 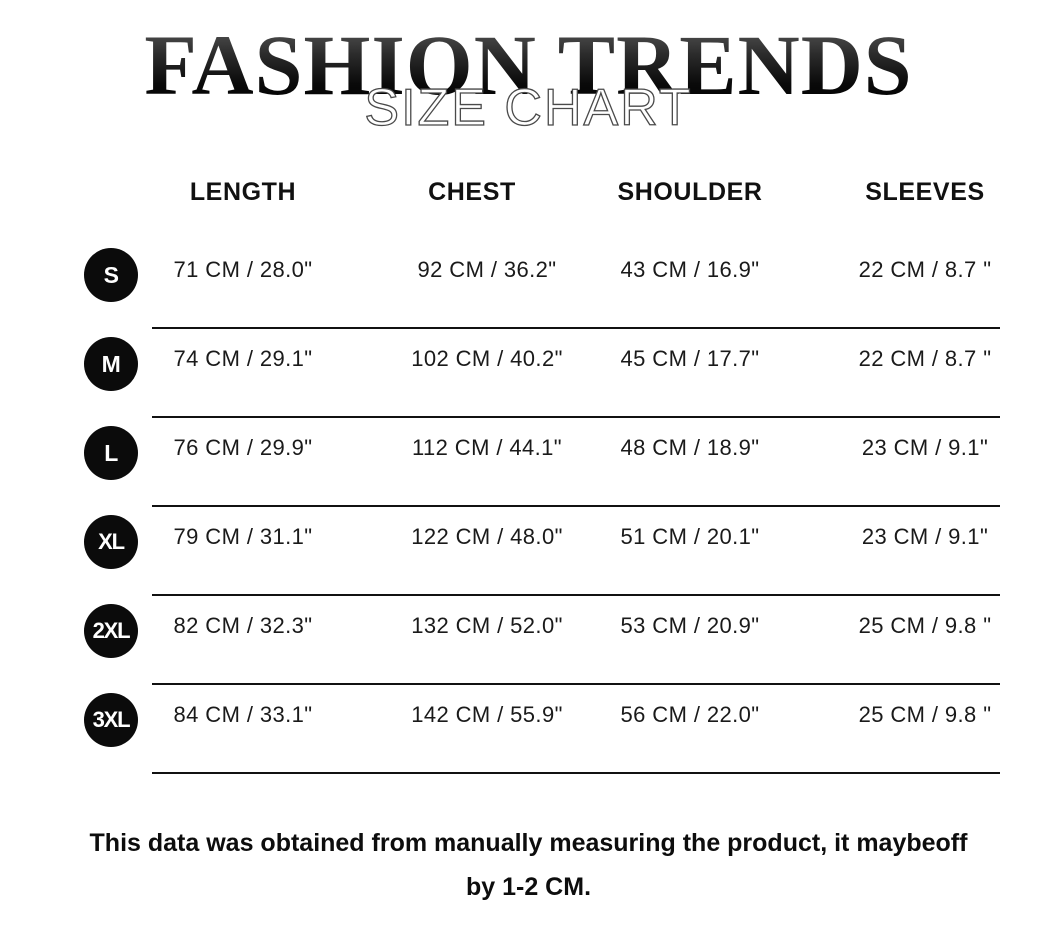 What do you see at coordinates (487, 536) in the screenshot?
I see `cell-chest: 122 CM / 48.0"` at bounding box center [487, 536].